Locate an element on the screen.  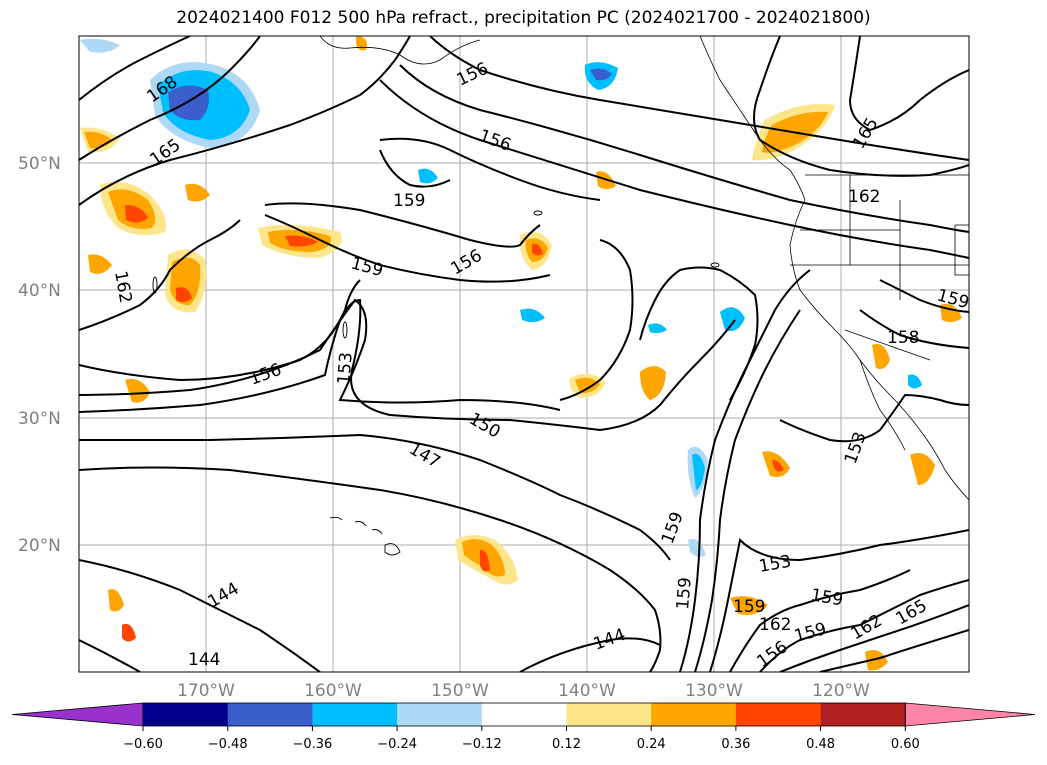
contour-162-a is located at coordinates (245, 121).